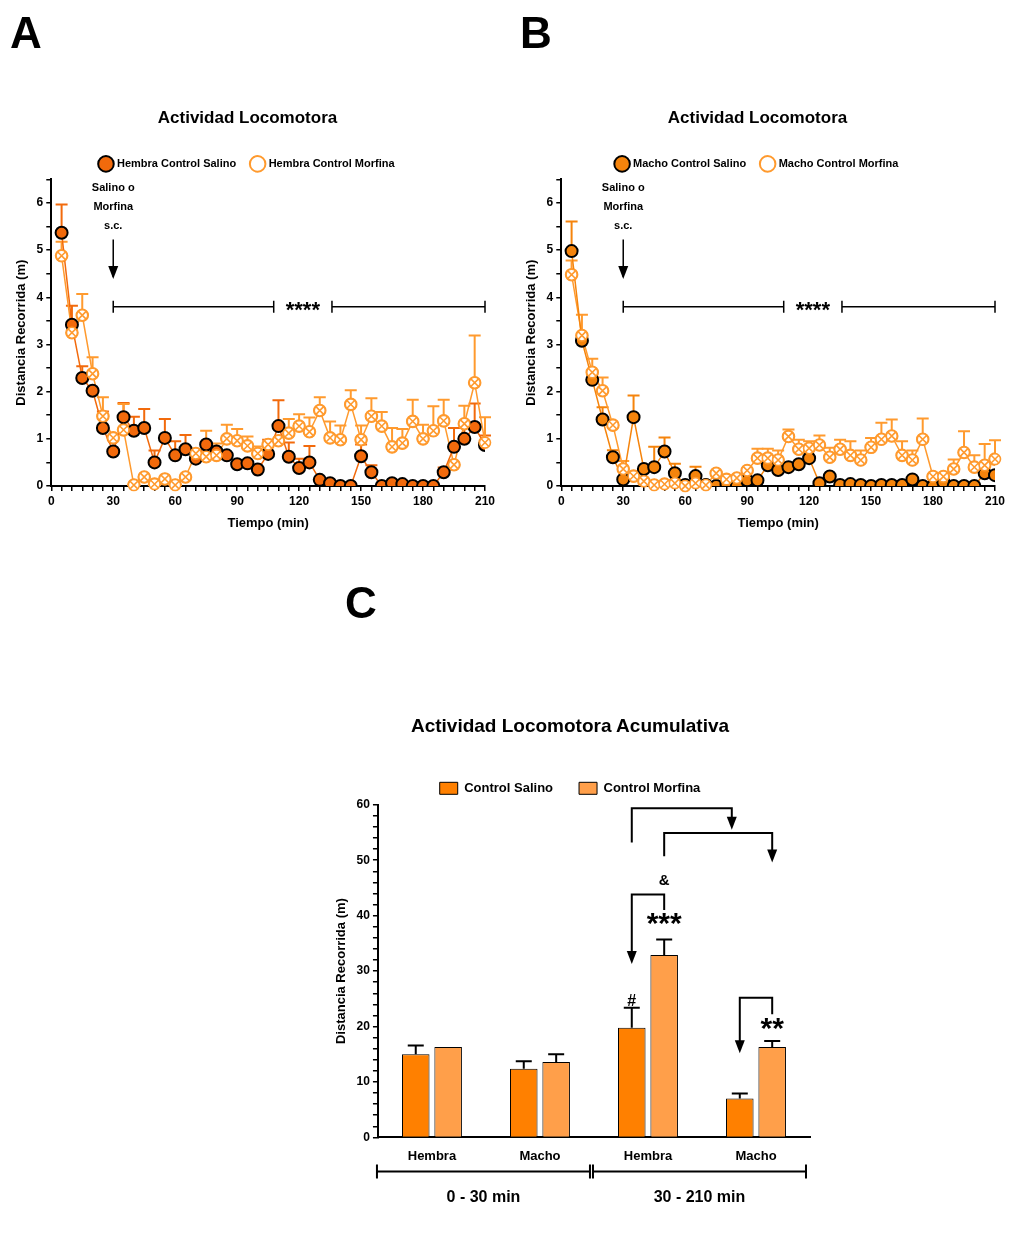 Image resolution: width=1015 pixels, height=1237 pixels. Describe the element at coordinates (664, 923) in the screenshot. I see `annotation: ***` at that location.